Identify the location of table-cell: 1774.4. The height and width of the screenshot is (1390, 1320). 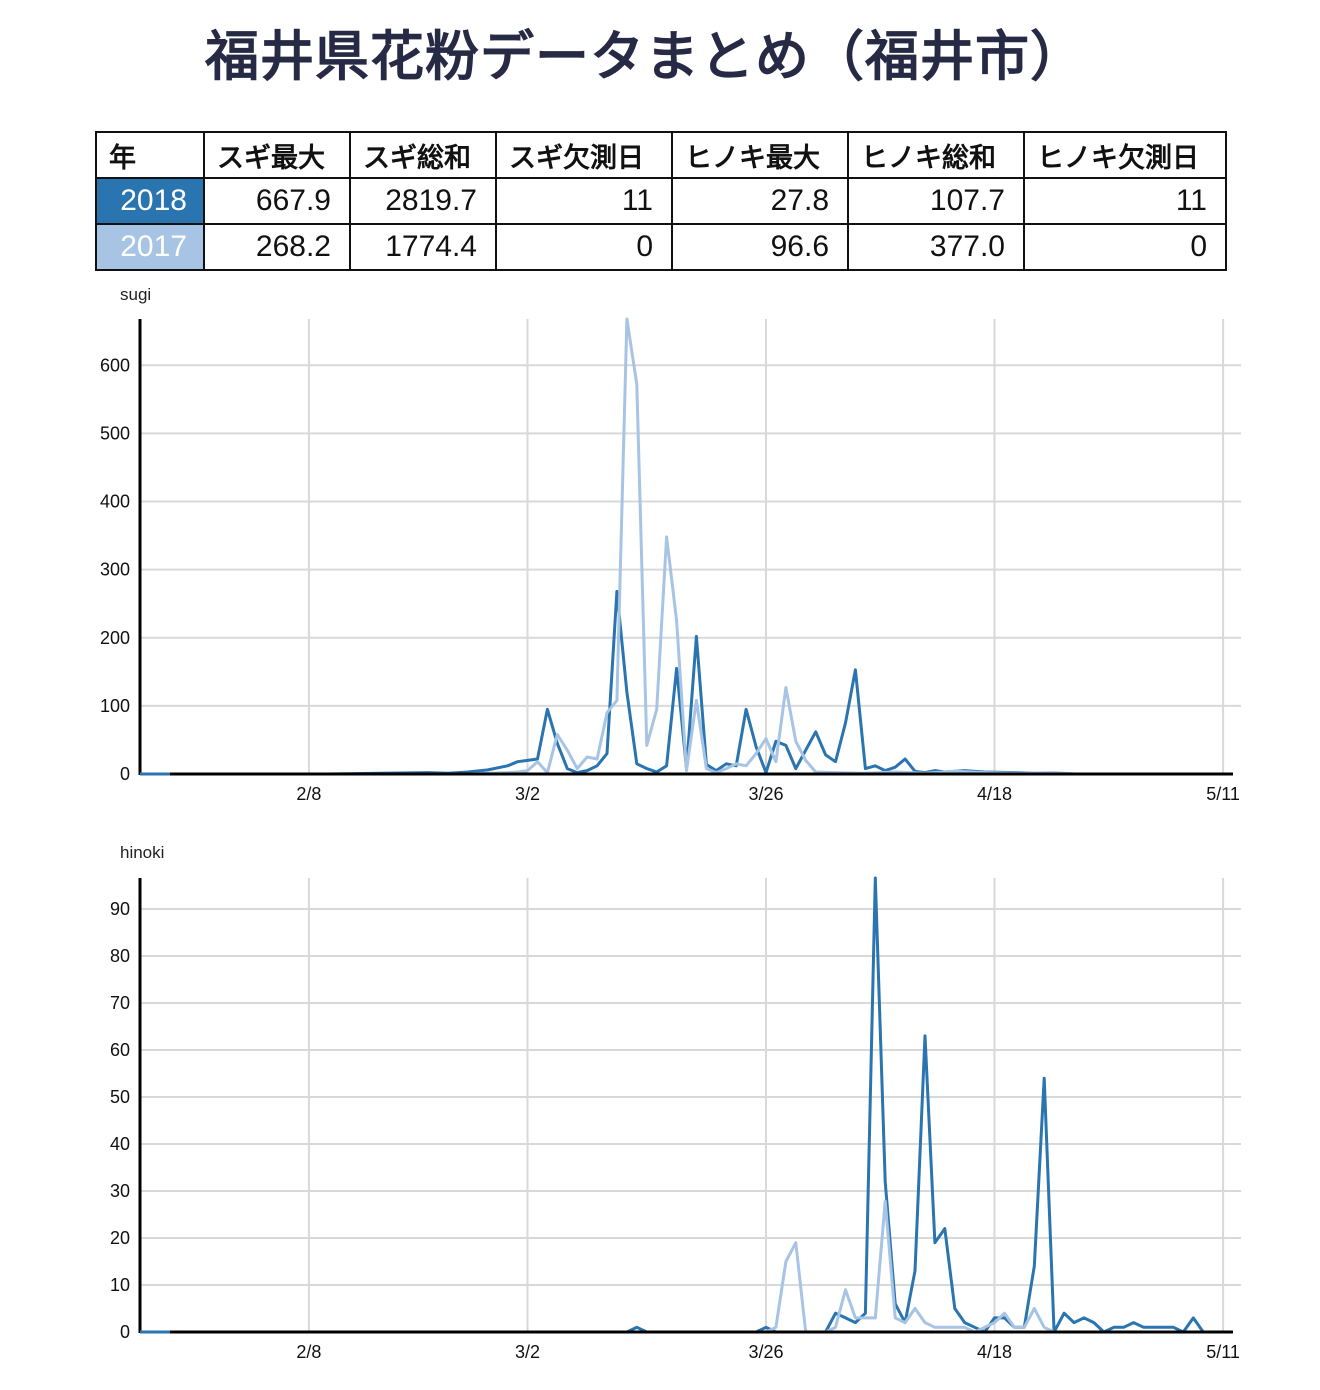
(423, 247).